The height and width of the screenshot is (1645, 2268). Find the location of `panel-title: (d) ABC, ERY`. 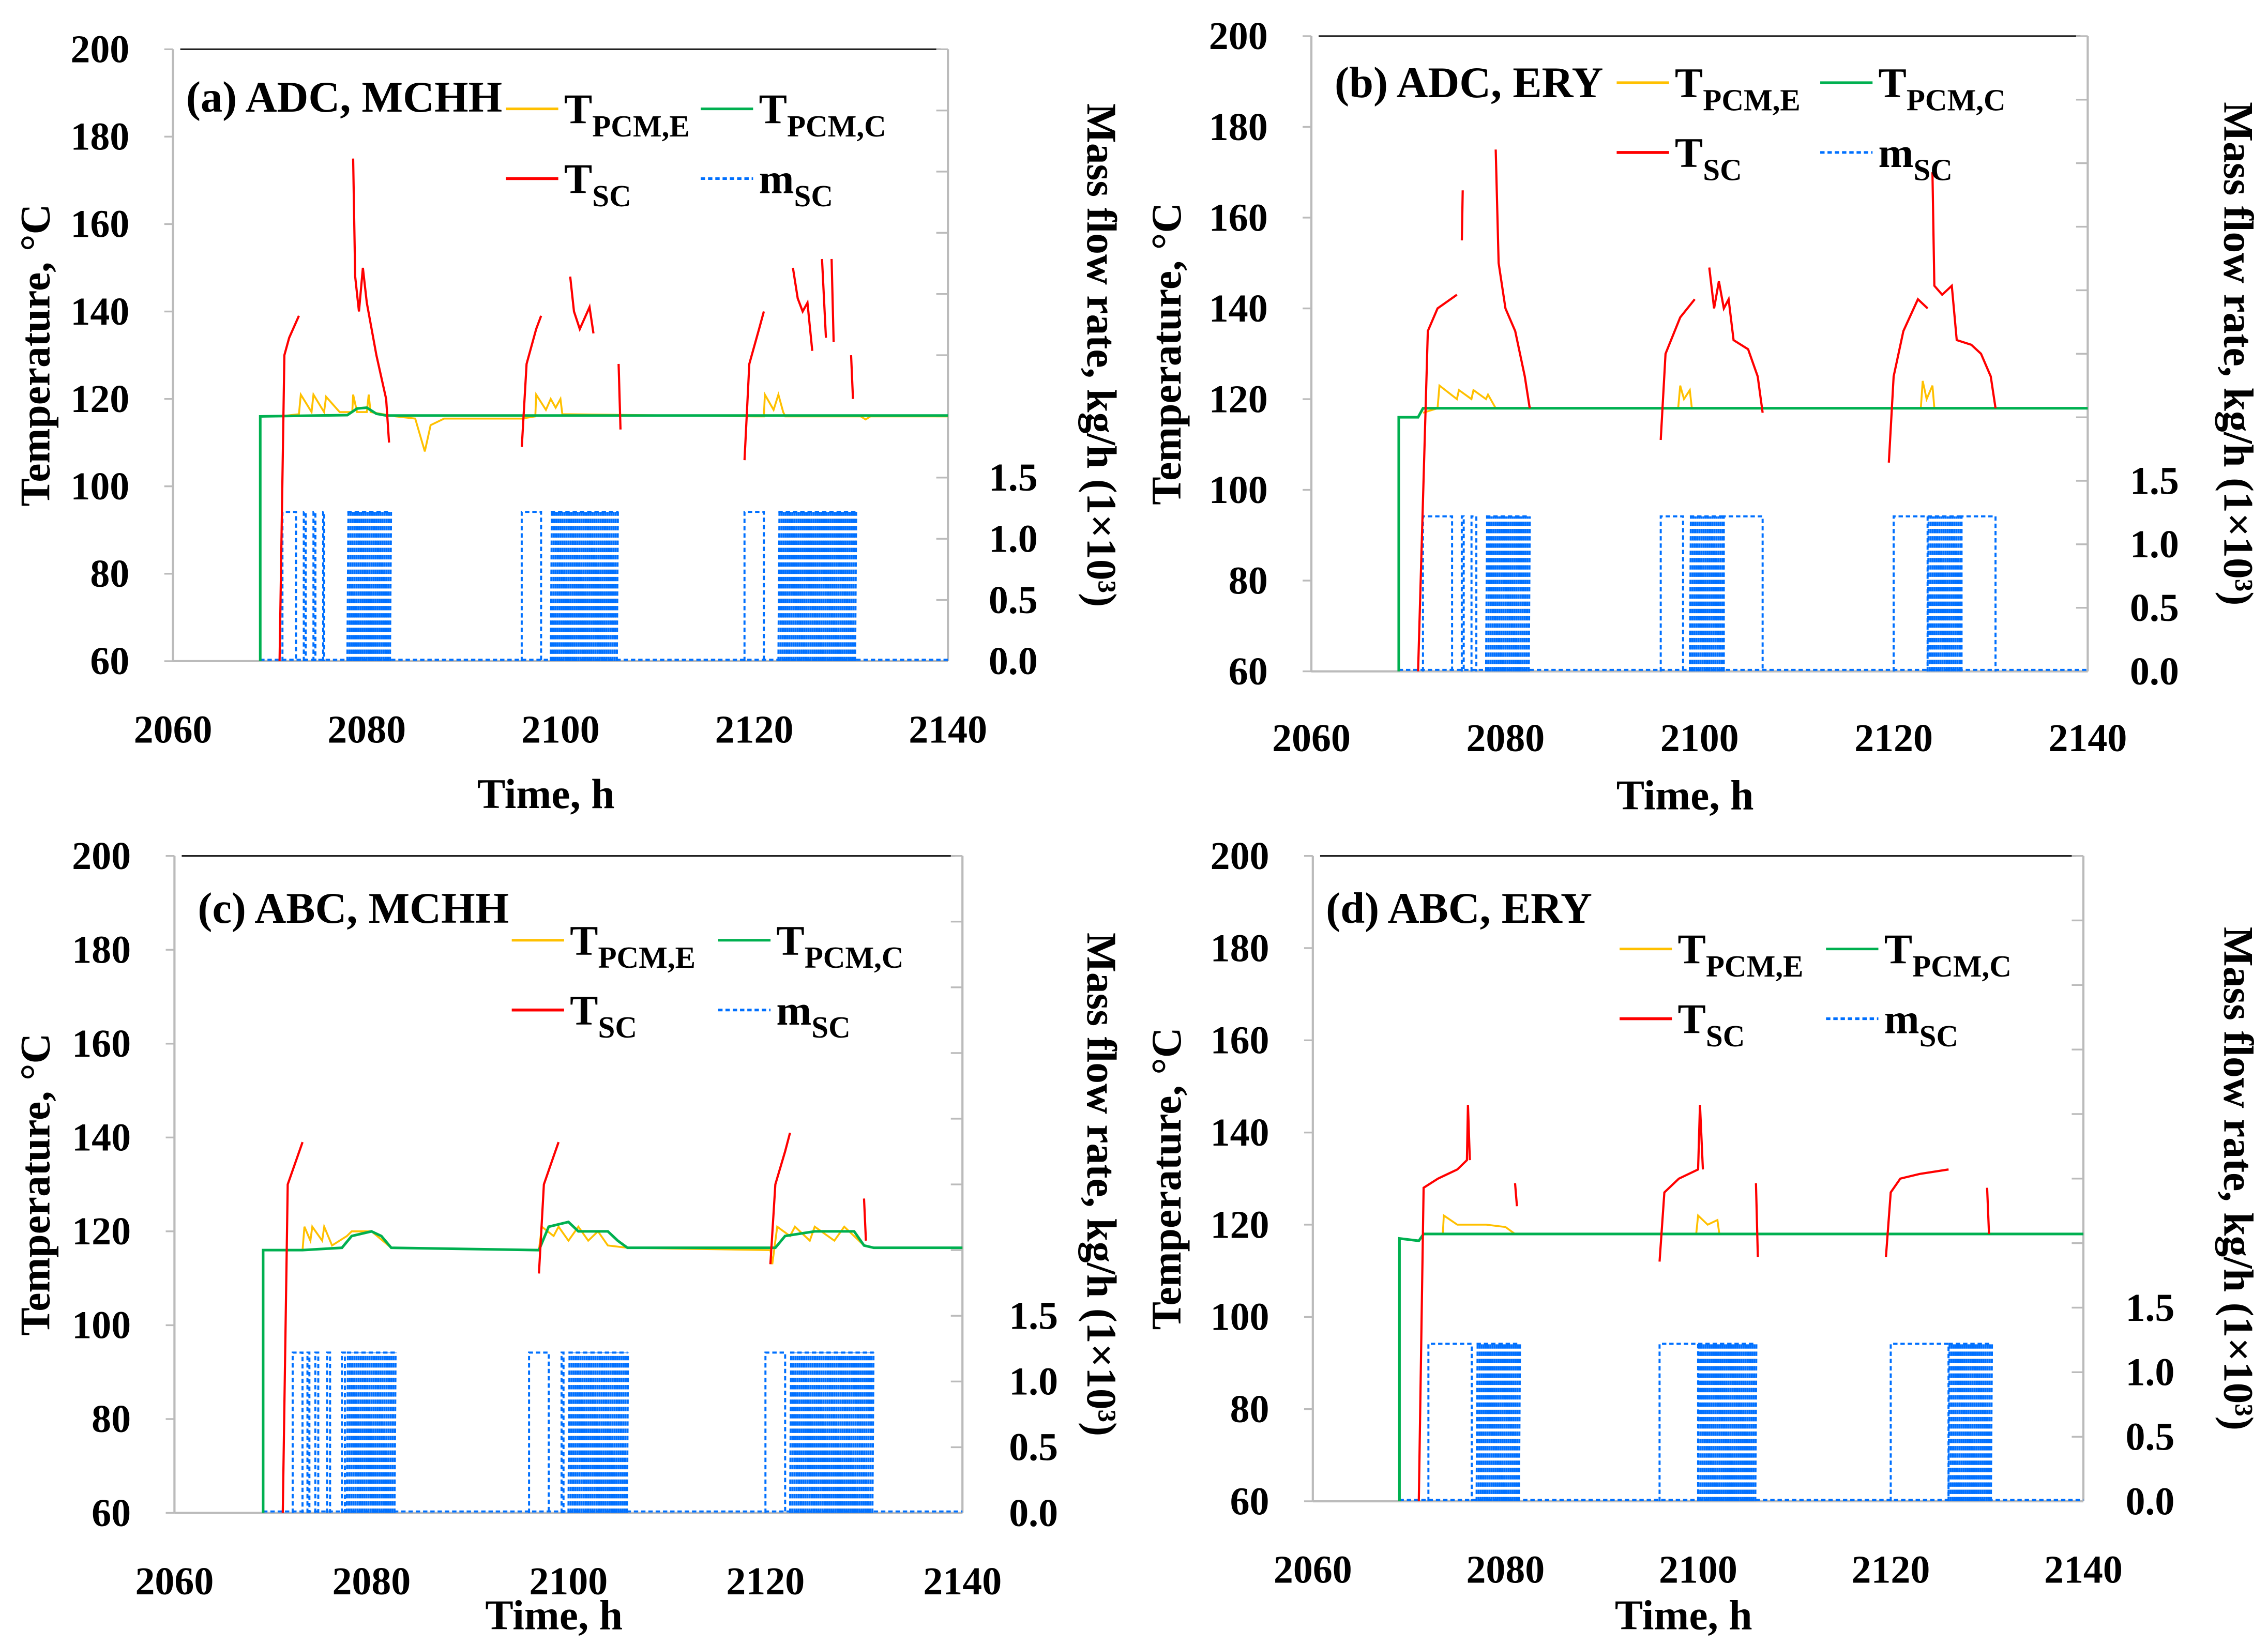

panel-title: (d) ABC, ERY is located at coordinates (1459, 909).